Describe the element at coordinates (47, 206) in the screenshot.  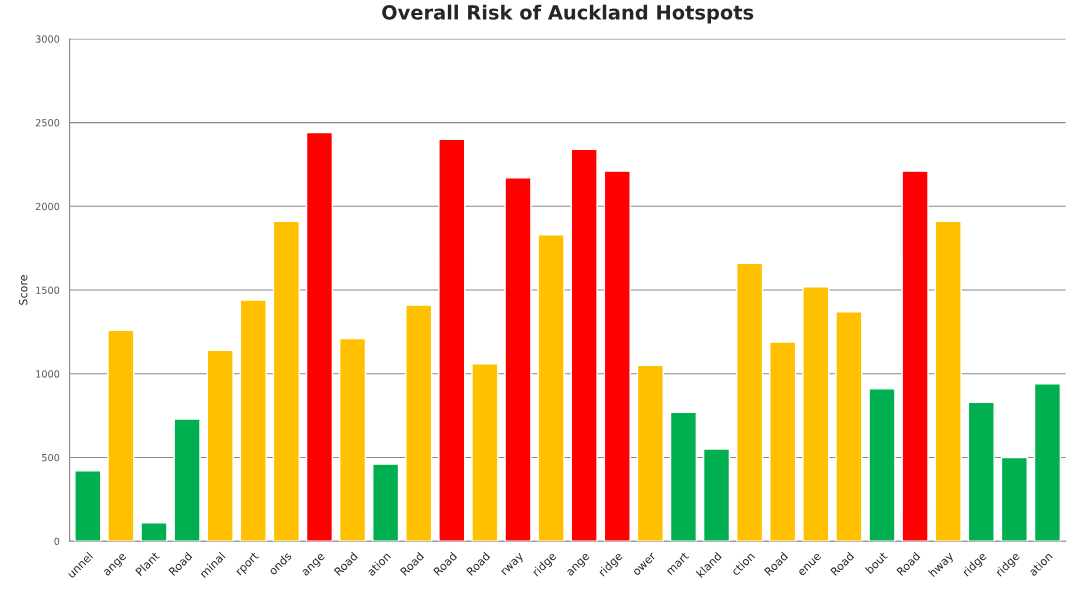
I see `y-tick-label: 2000` at that location.